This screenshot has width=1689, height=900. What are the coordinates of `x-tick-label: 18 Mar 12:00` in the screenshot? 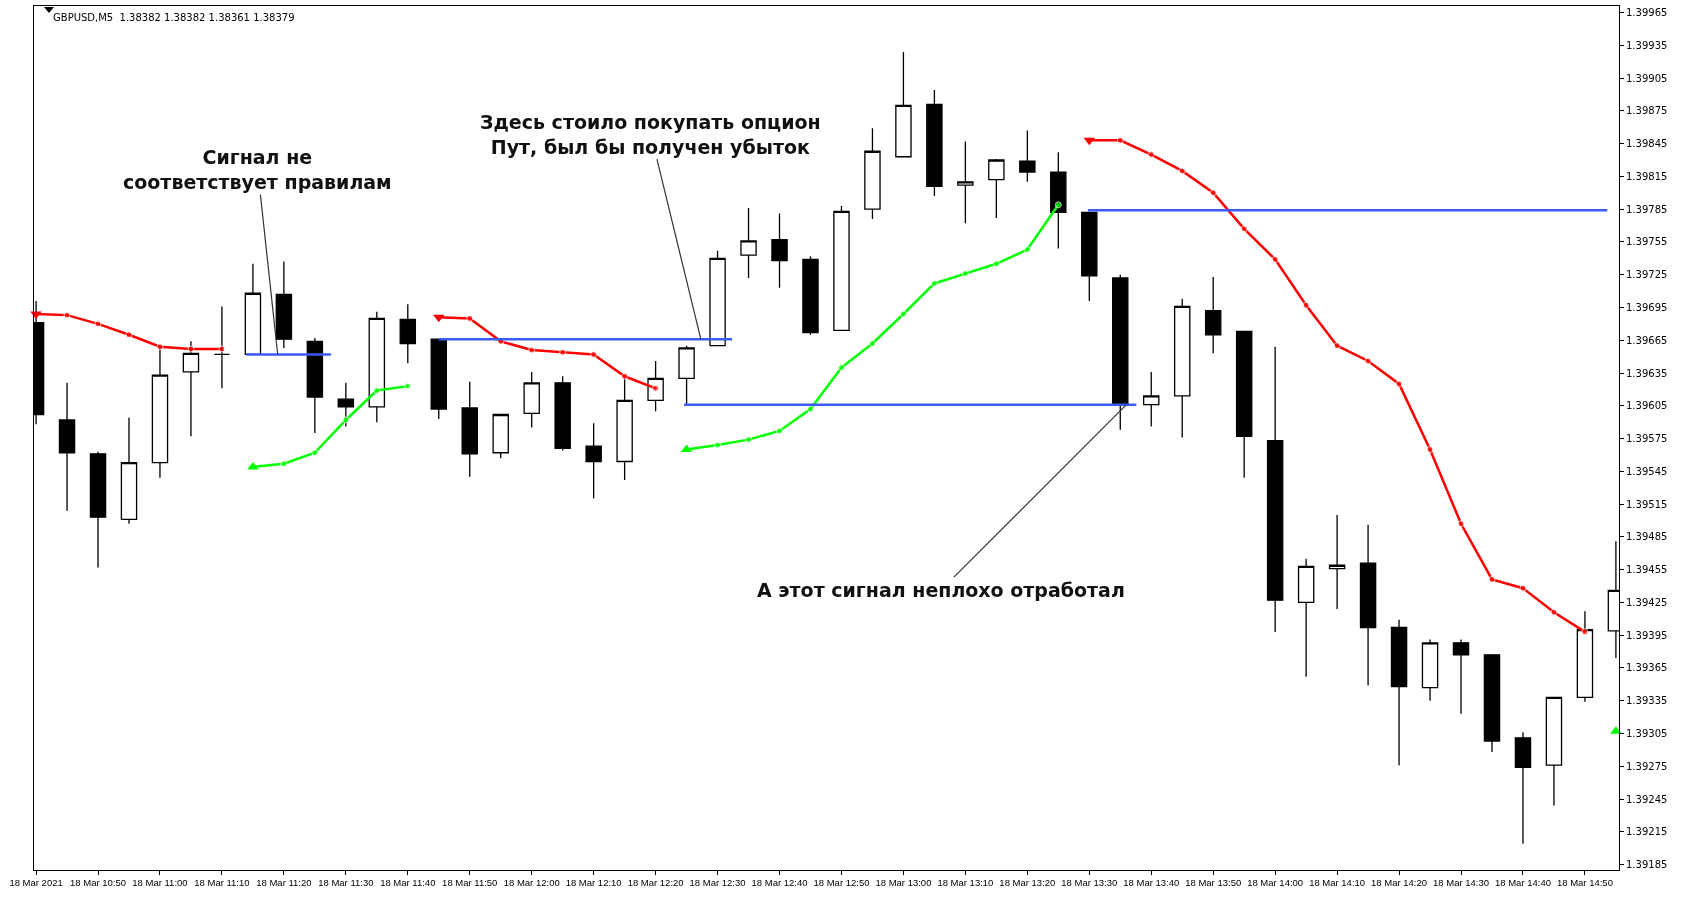 It's located at (531, 883).